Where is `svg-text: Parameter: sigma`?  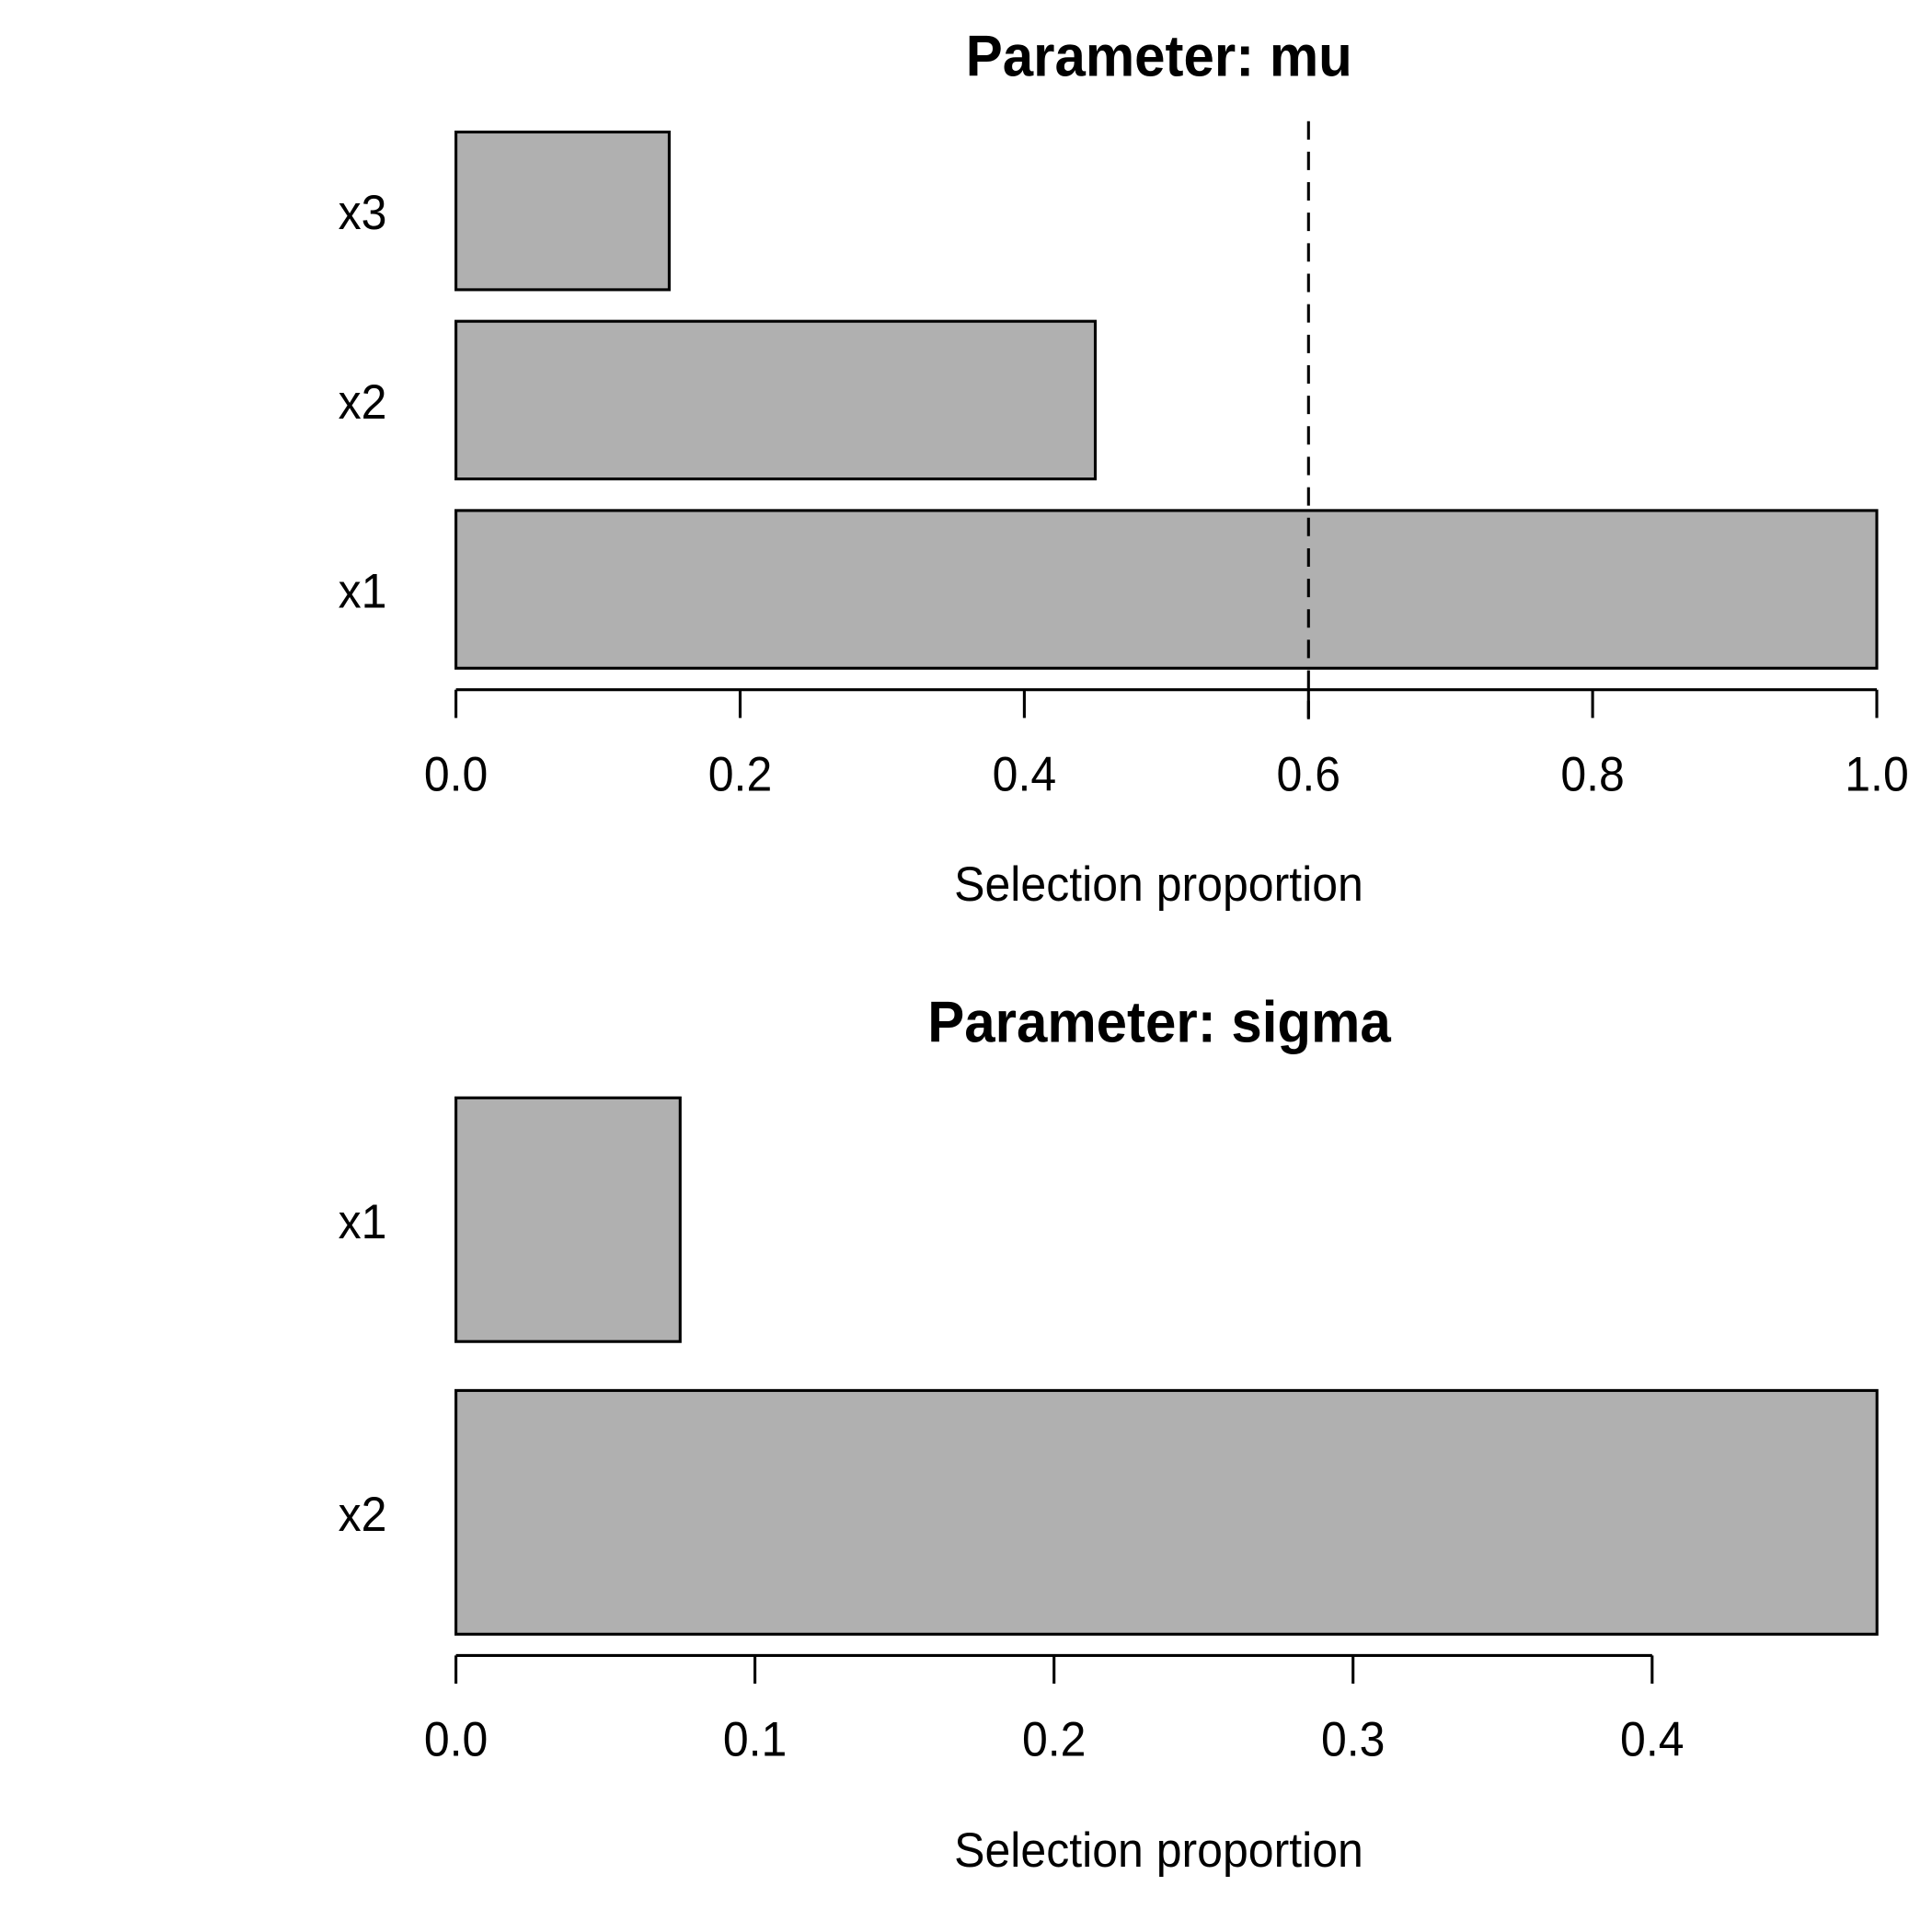 svg-text: Parameter: sigma is located at coordinates (1159, 1022).